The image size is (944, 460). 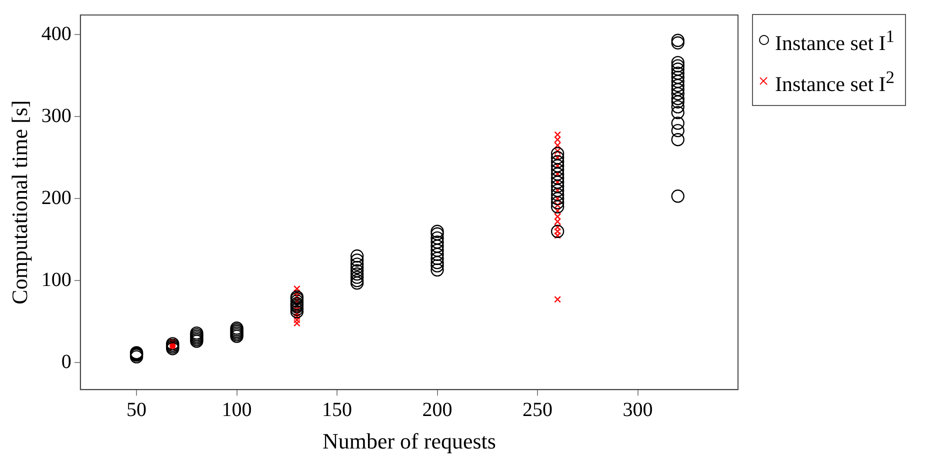 What do you see at coordinates (835, 41) in the screenshot?
I see `legend-label: Instance set I$^{1}$` at bounding box center [835, 41].